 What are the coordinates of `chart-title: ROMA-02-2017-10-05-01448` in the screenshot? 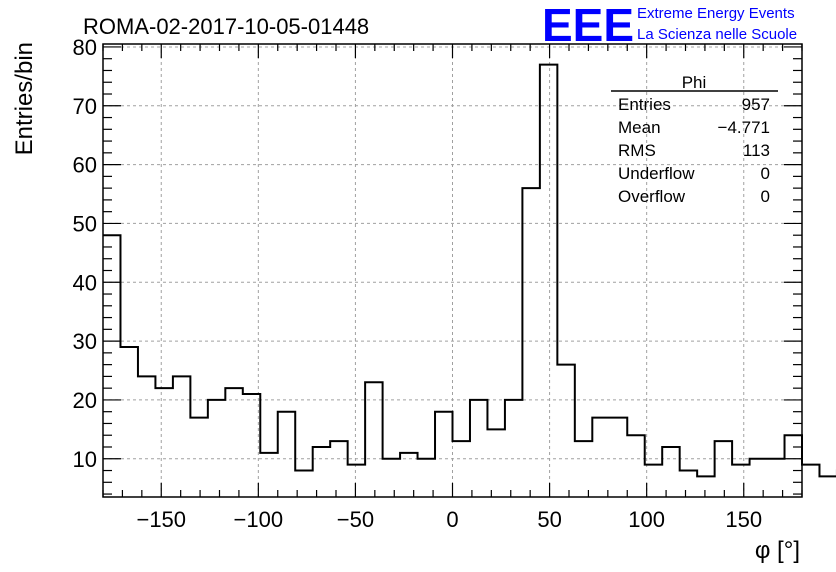 It's located at (226, 26).